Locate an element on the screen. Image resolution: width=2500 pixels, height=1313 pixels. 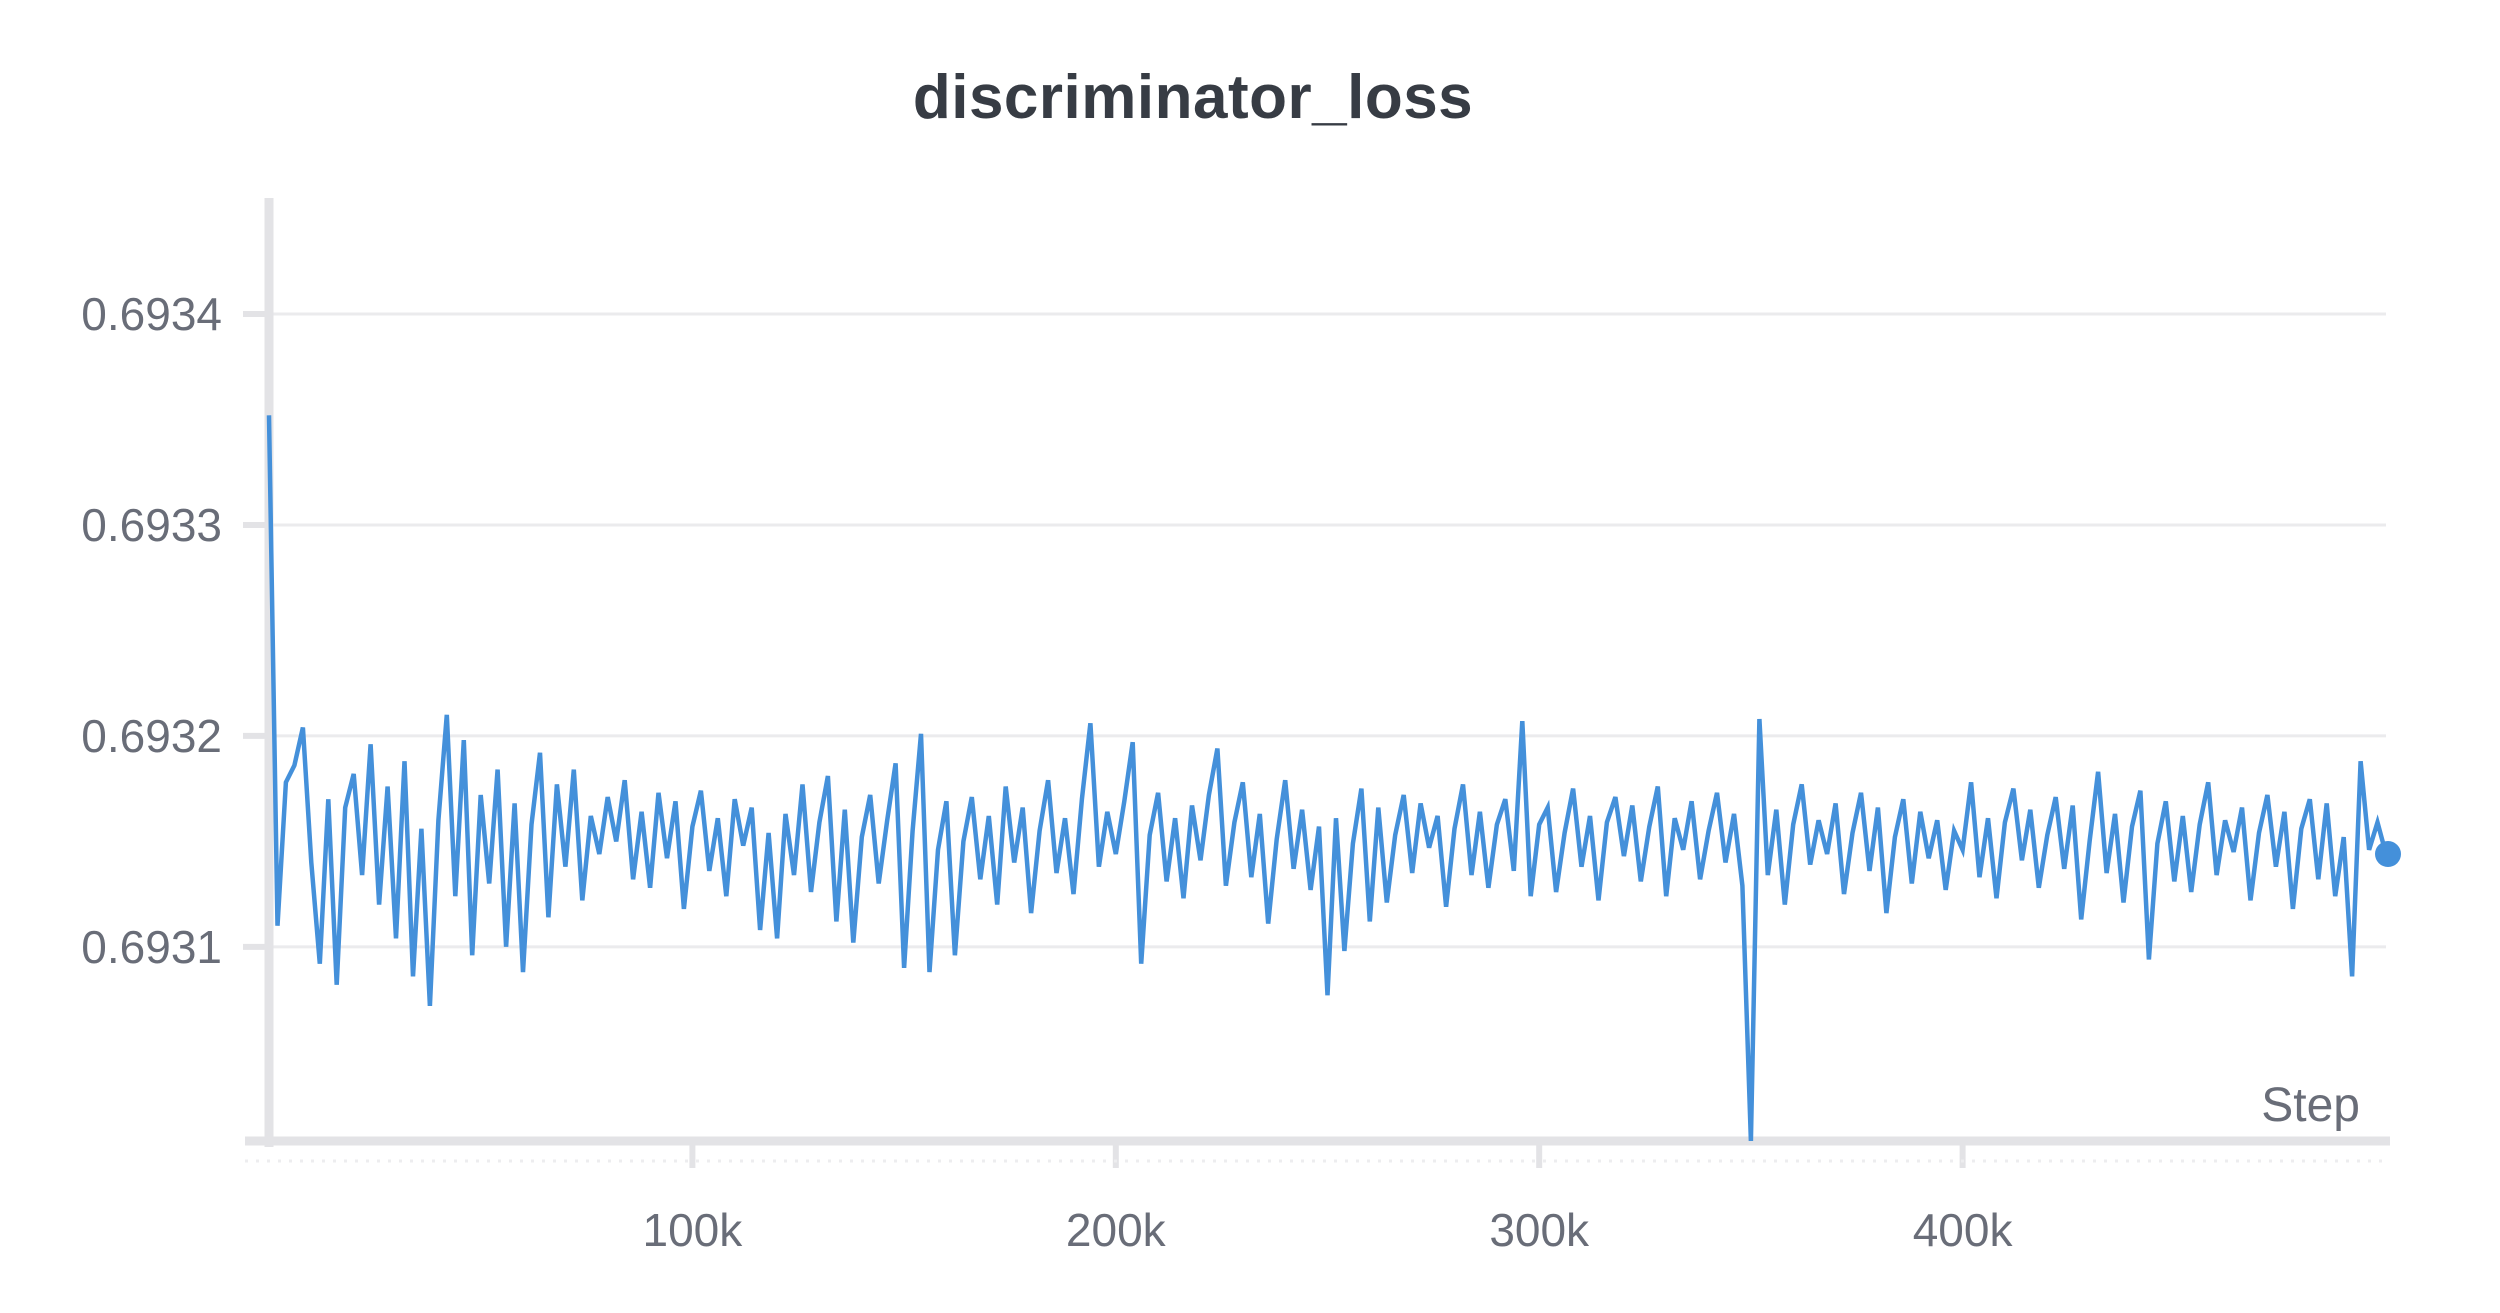
x-tick-label: 300k is located at coordinates (1539, 1230).